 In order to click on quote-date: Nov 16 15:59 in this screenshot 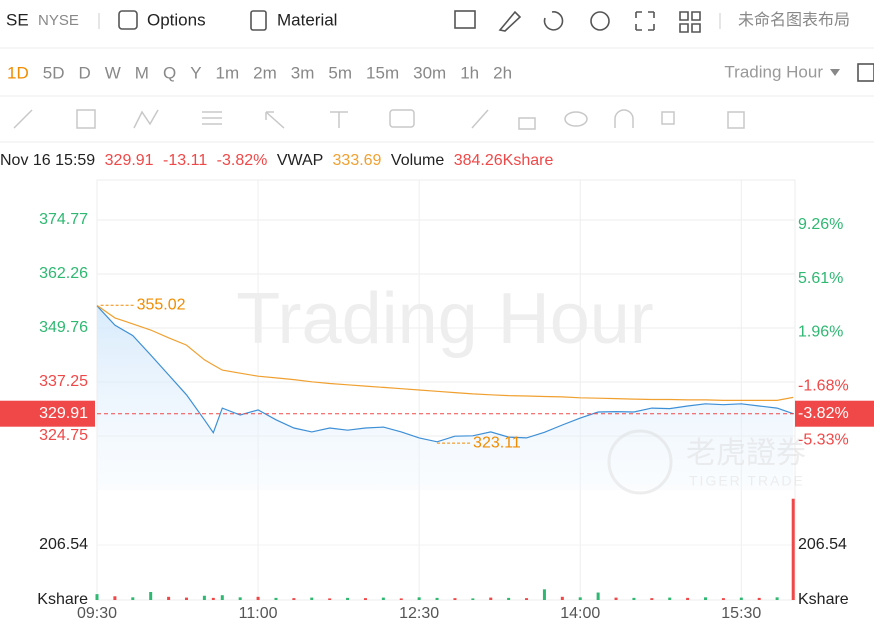, I will do `click(47, 160)`.